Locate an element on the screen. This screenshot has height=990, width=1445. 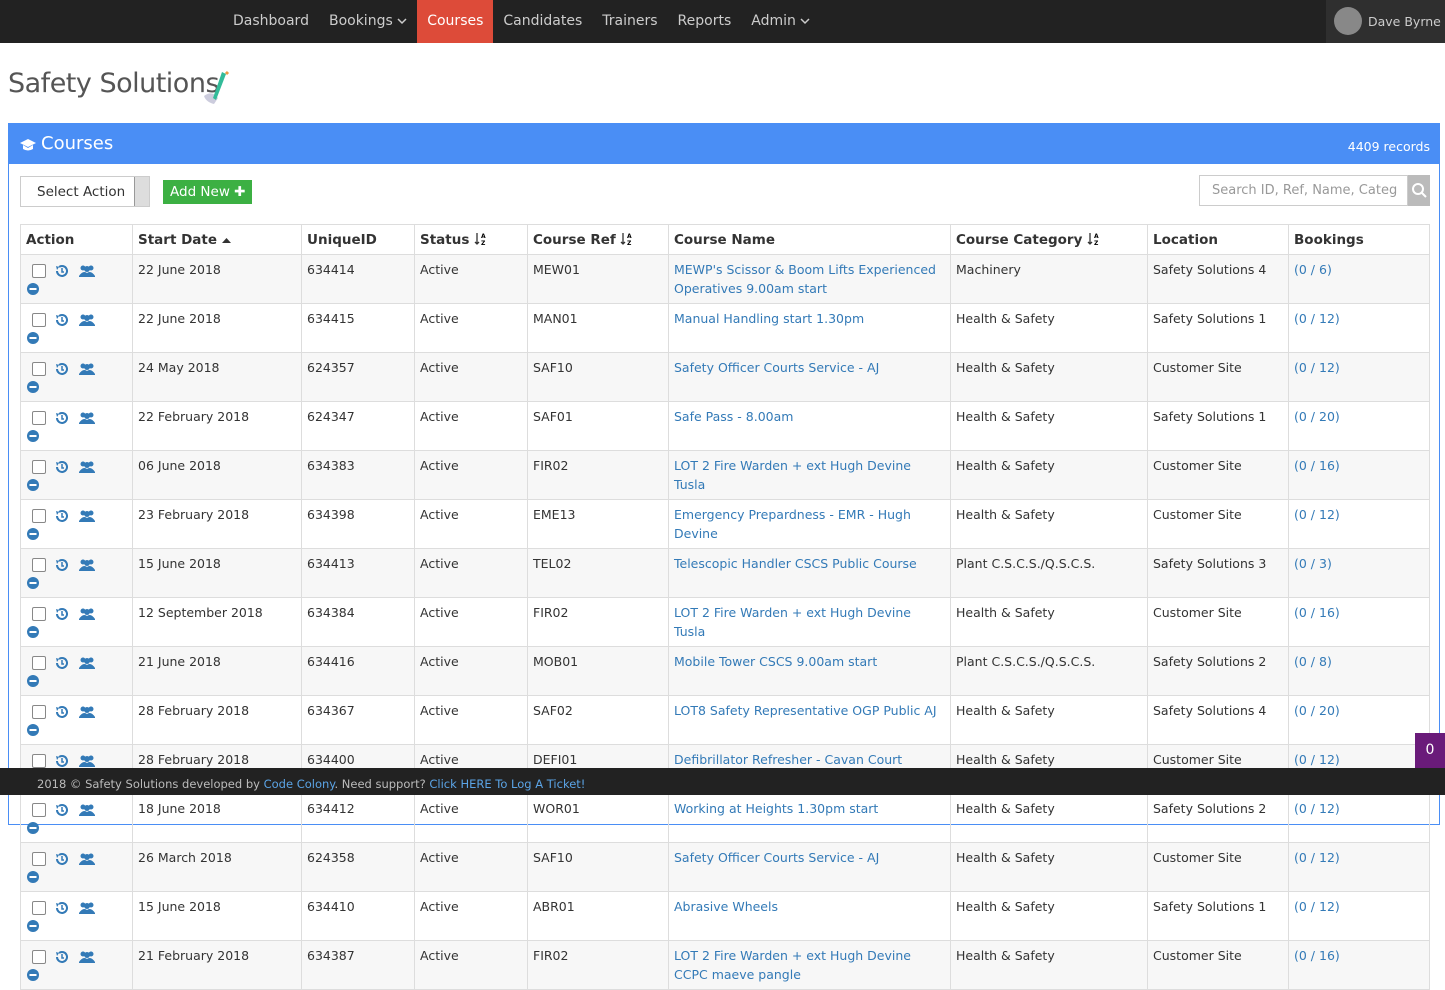
column-title: UniqueID is located at coordinates (342, 239).